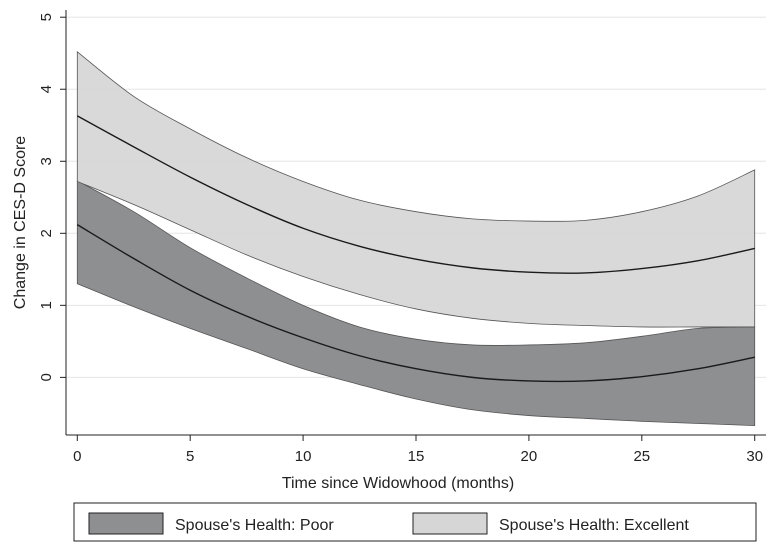 The width and height of the screenshot is (766, 542). Describe the element at coordinates (254, 525) in the screenshot. I see `legend-label-poor: Spouse's Health: Poor` at that location.